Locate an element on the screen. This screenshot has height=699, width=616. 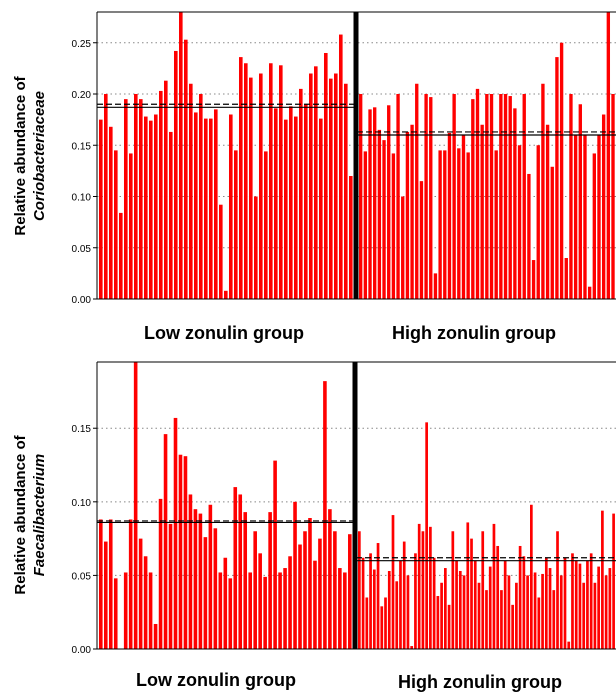
panel-1-y-label-taxon: Coriobacteriaceae is located at coordinates (39, 156).